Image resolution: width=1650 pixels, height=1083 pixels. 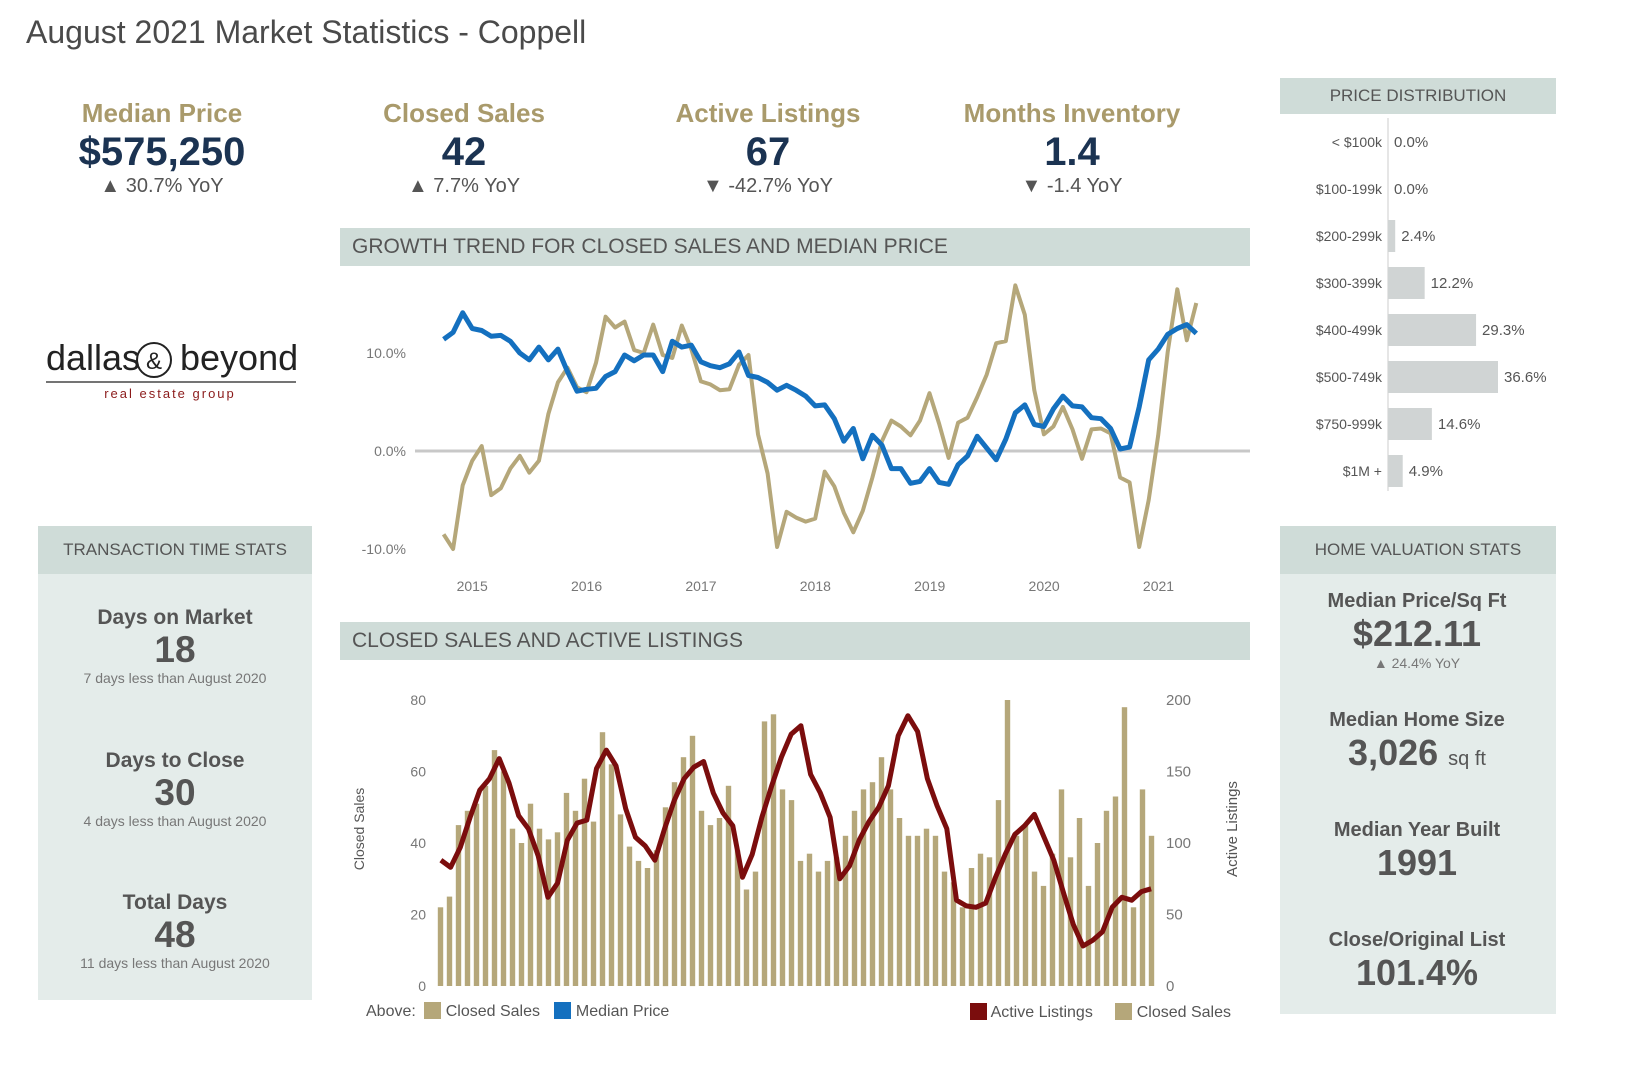 What do you see at coordinates (433, 1010) in the screenshot?
I see `legend-swatch-closed` at bounding box center [433, 1010].